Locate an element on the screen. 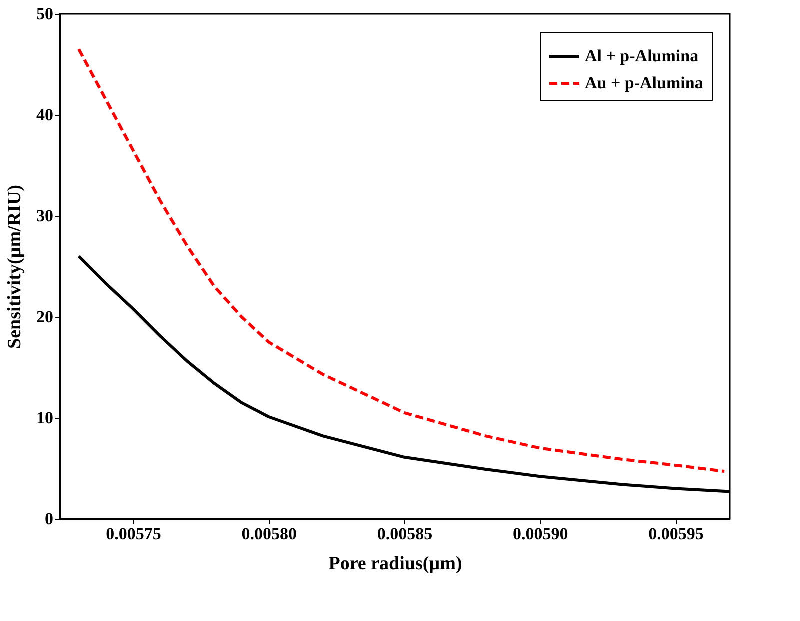 Image resolution: width=800 pixels, height=621 pixels. y-tick-label: 40 is located at coordinates (45, 115).